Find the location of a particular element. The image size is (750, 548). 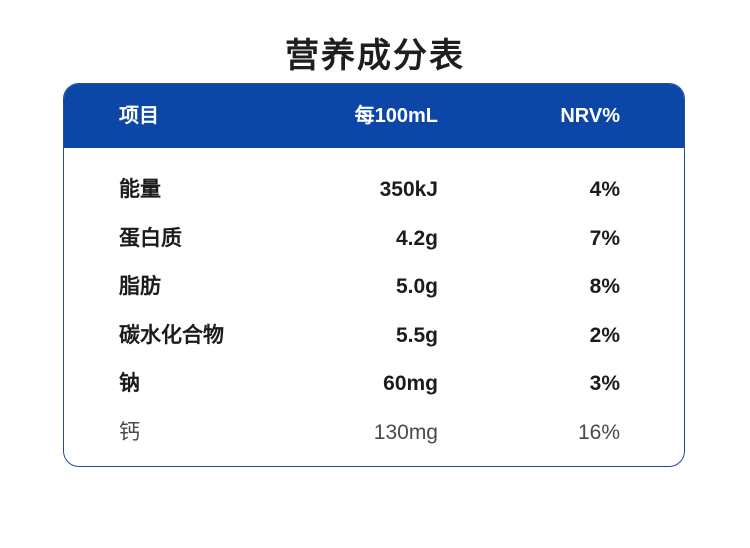

row-per-100ml: 4.2g is located at coordinates (416, 238).